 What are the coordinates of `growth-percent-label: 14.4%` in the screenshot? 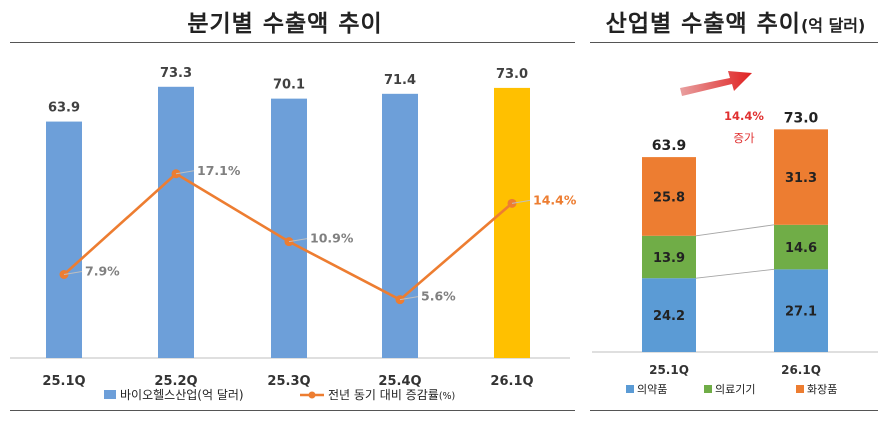 It's located at (744, 116).